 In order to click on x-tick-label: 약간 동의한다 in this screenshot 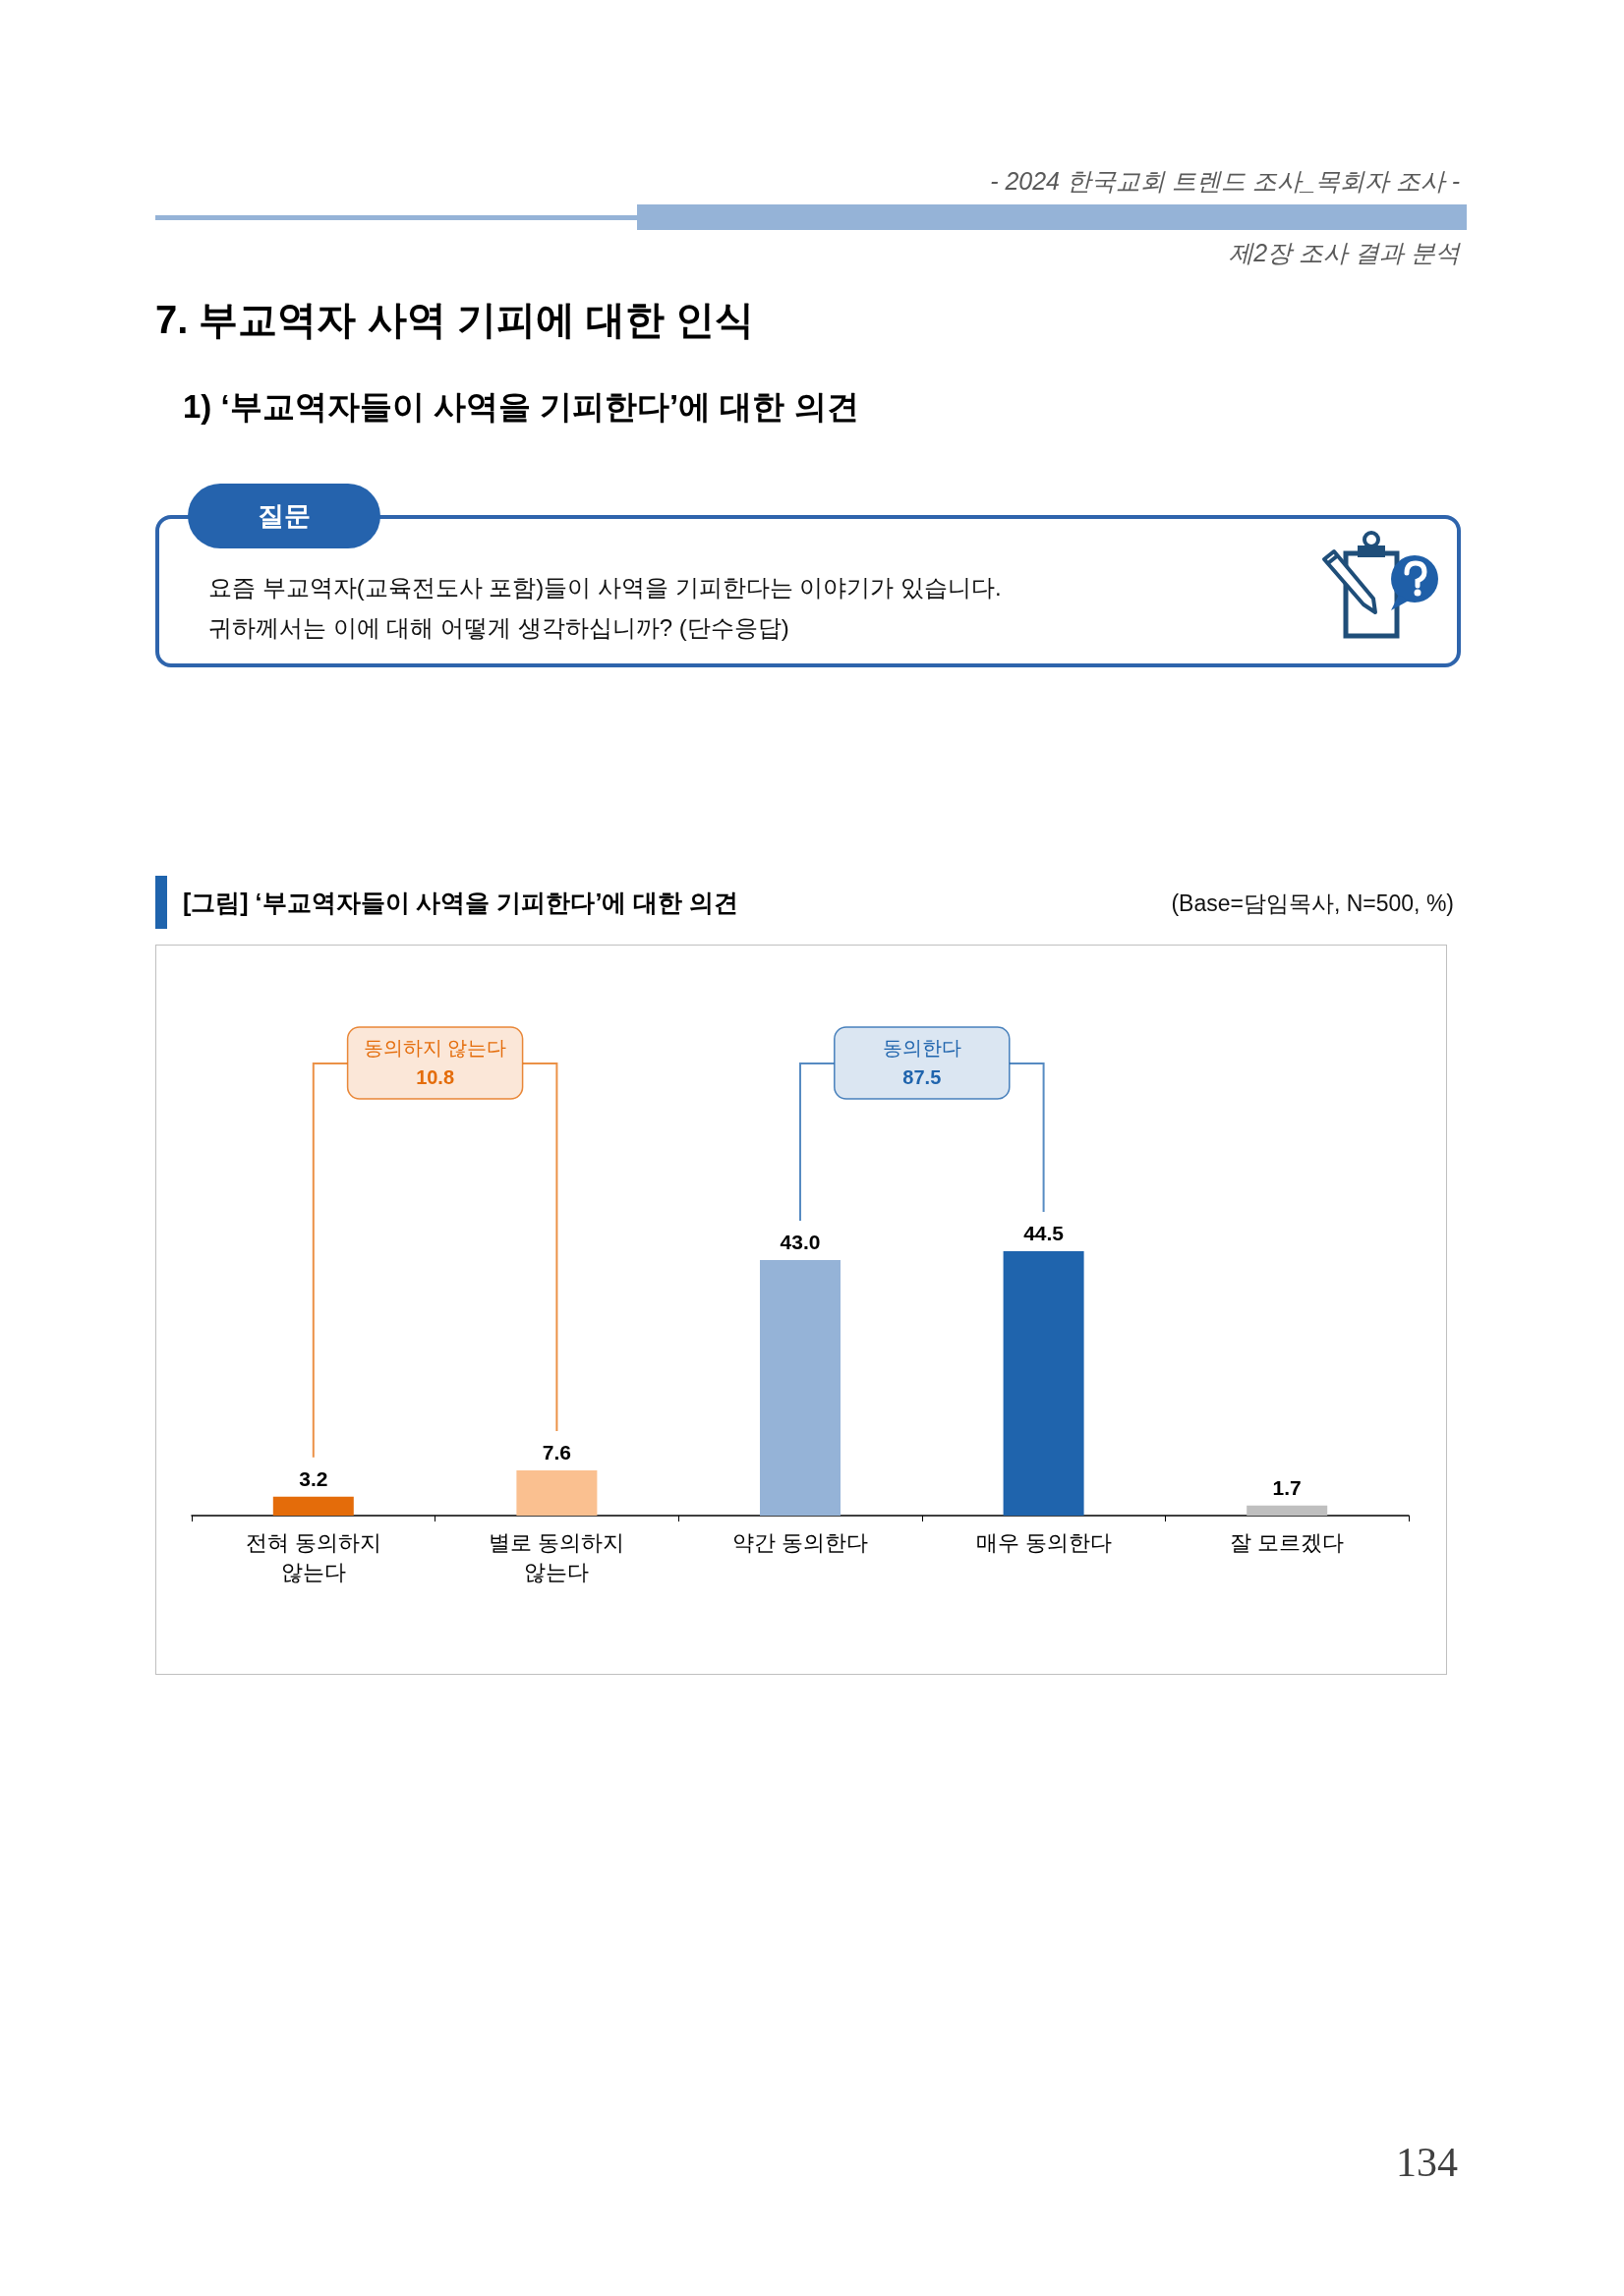, I will do `click(800, 1542)`.